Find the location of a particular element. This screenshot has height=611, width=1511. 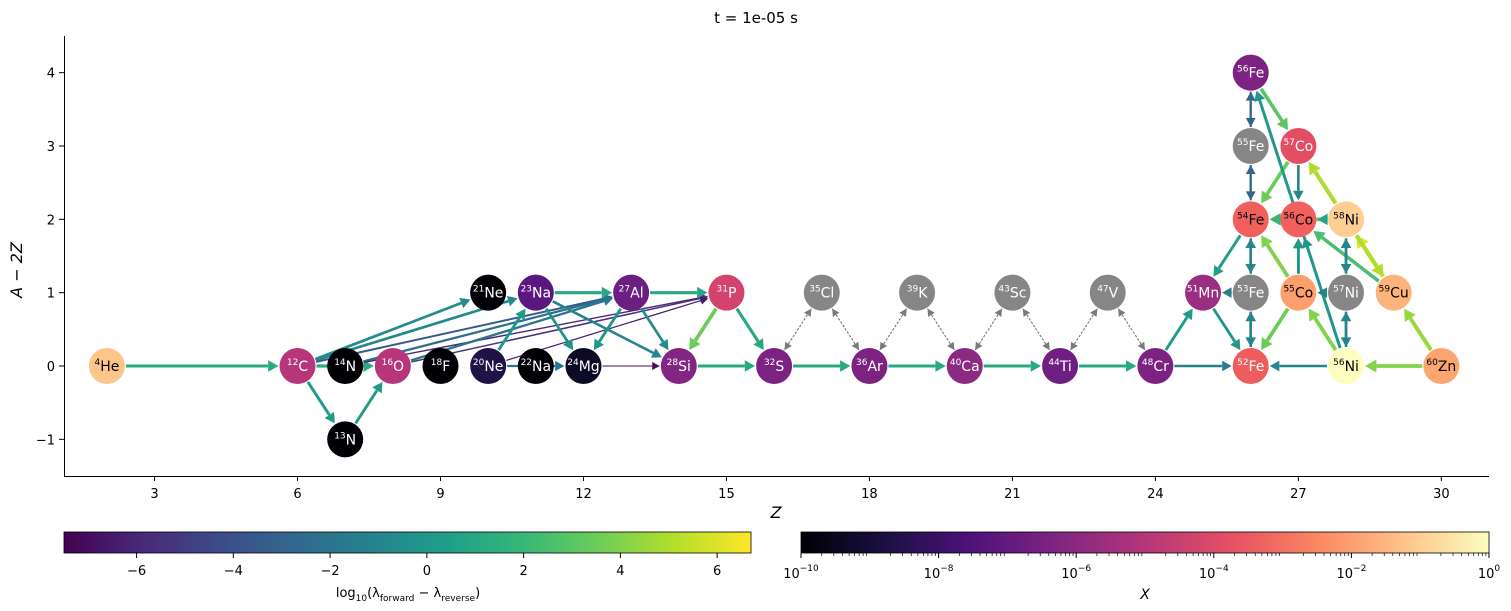

x-tick-label: 24 is located at coordinates (1155, 494).